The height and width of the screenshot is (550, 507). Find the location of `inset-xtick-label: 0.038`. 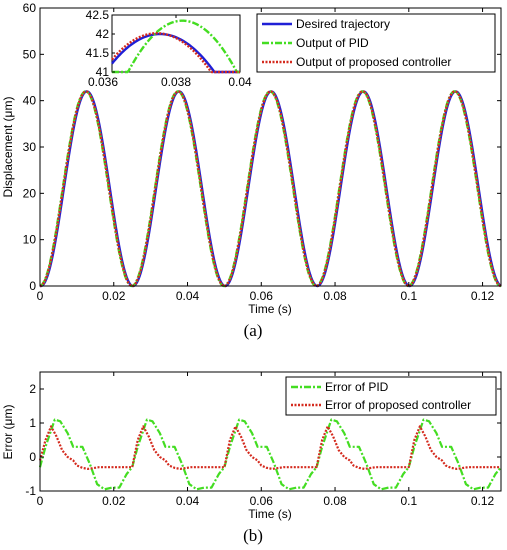

inset-xtick-label: 0.038 is located at coordinates (176, 82).